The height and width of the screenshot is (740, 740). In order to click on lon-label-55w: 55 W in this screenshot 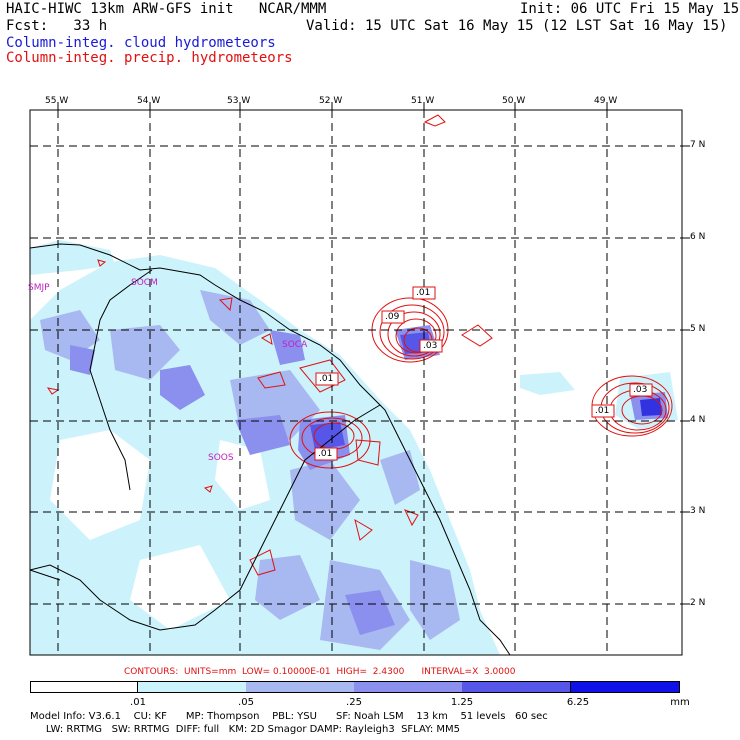, I will do `click(57, 101)`.